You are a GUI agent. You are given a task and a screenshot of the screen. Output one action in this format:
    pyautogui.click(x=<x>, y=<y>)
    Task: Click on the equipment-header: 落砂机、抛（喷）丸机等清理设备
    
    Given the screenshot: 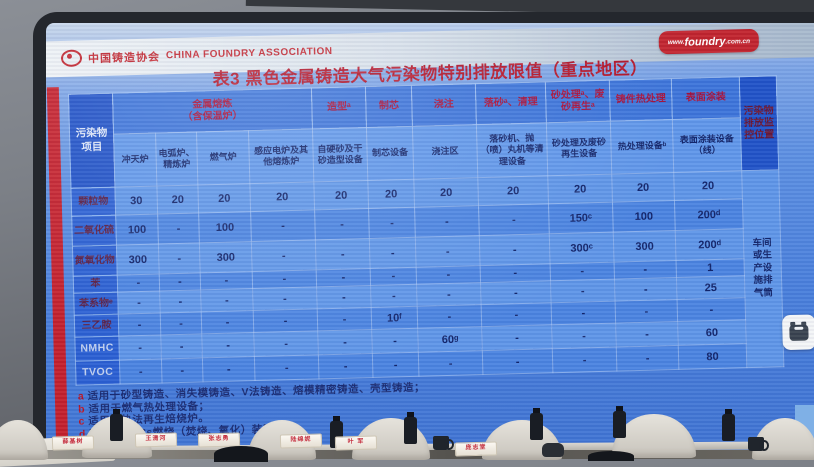 What is the action you would take?
    pyautogui.click(x=512, y=150)
    